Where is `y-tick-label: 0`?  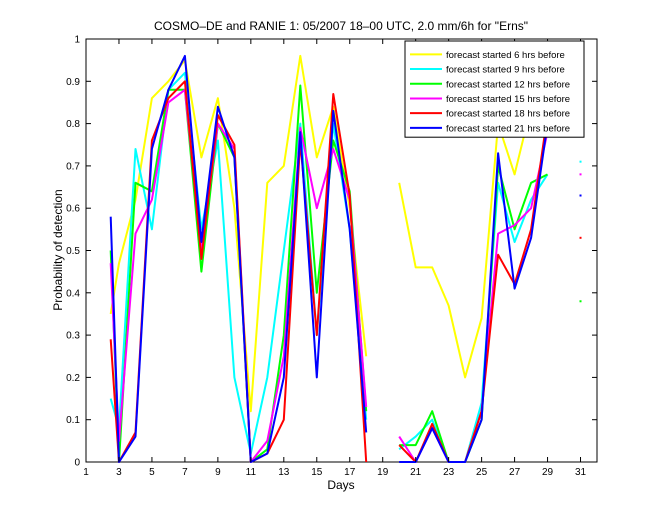
y-tick-label: 0 is located at coordinates (77, 463).